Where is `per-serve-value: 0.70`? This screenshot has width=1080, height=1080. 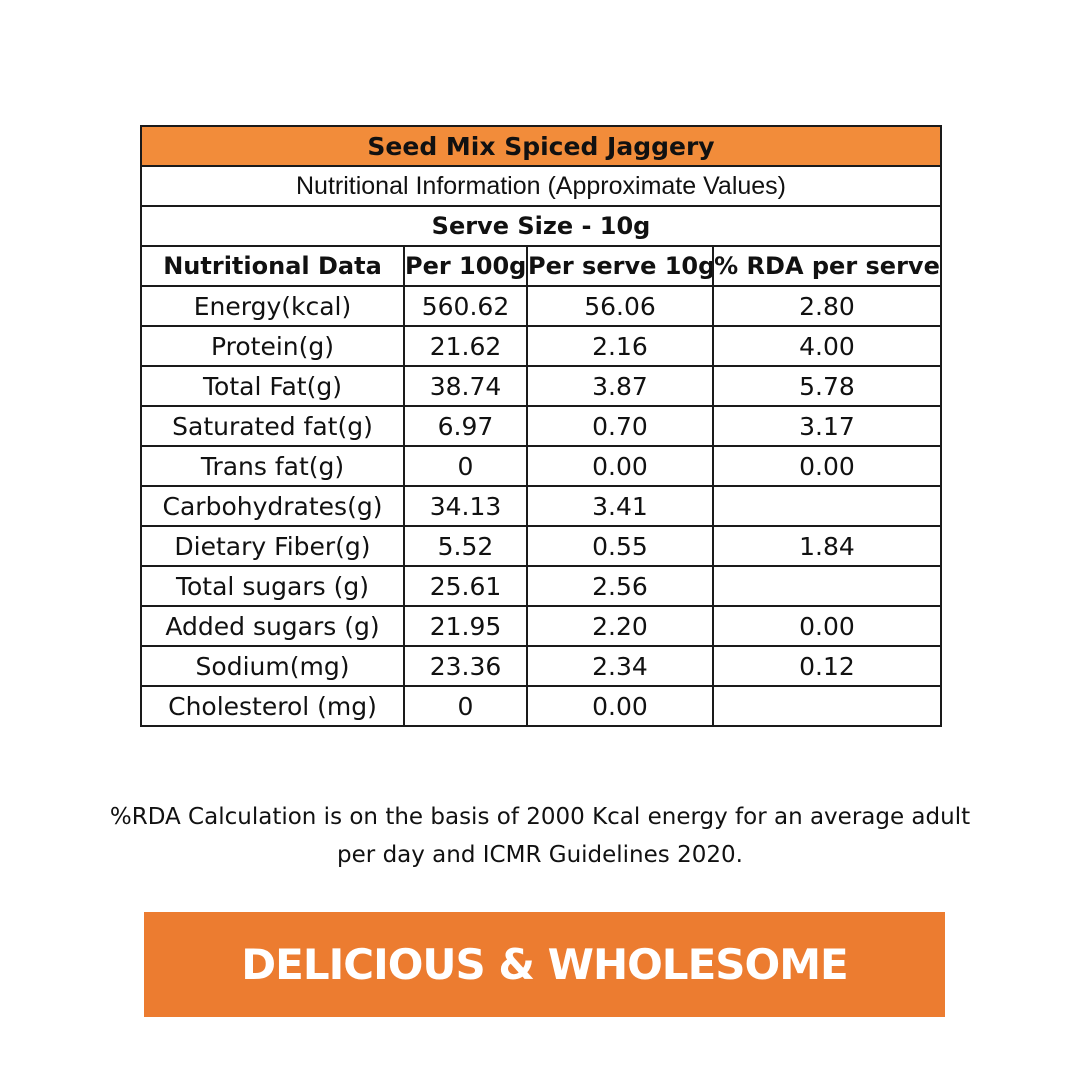 per-serve-value: 0.70 is located at coordinates (620, 426).